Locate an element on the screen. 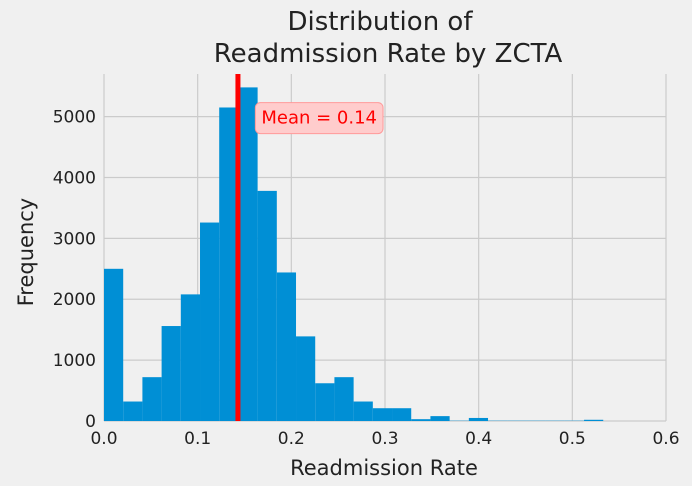 Image resolution: width=692 pixels, height=486 pixels. y-tick-labels: 0 1000 2000 3000 4000 5000 is located at coordinates (74, 270).